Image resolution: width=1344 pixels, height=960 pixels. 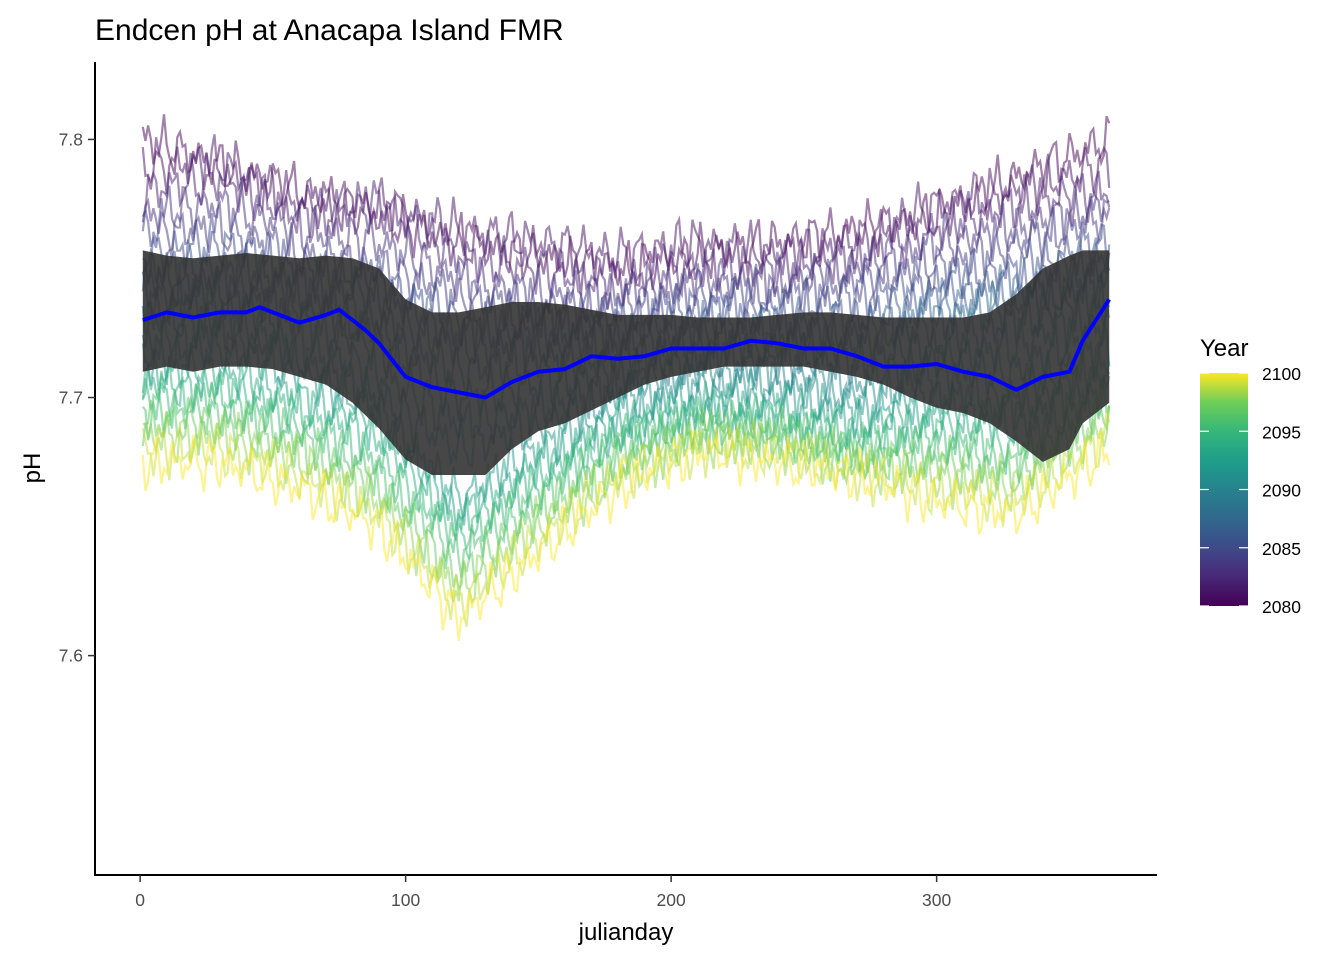 What do you see at coordinates (140, 900) in the screenshot?
I see `x-tick-label: 0` at bounding box center [140, 900].